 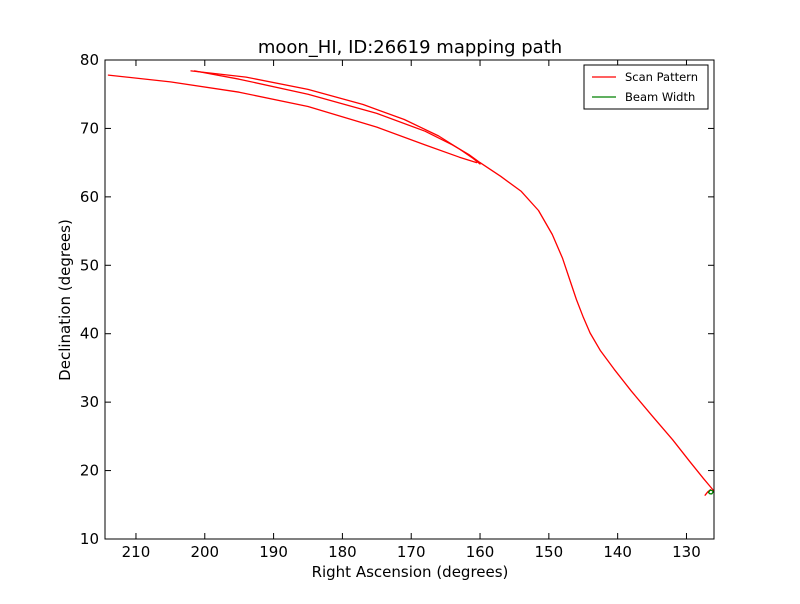 I want to click on x-tick-label: 190, so click(x=273, y=552).